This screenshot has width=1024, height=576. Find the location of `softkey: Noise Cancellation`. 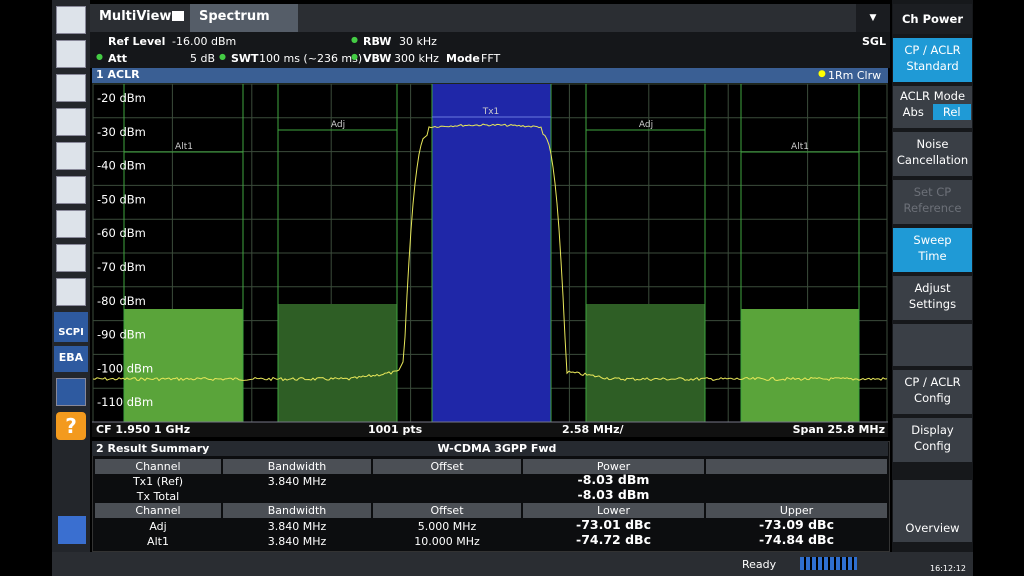

softkey: Noise Cancellation is located at coordinates (932, 154).